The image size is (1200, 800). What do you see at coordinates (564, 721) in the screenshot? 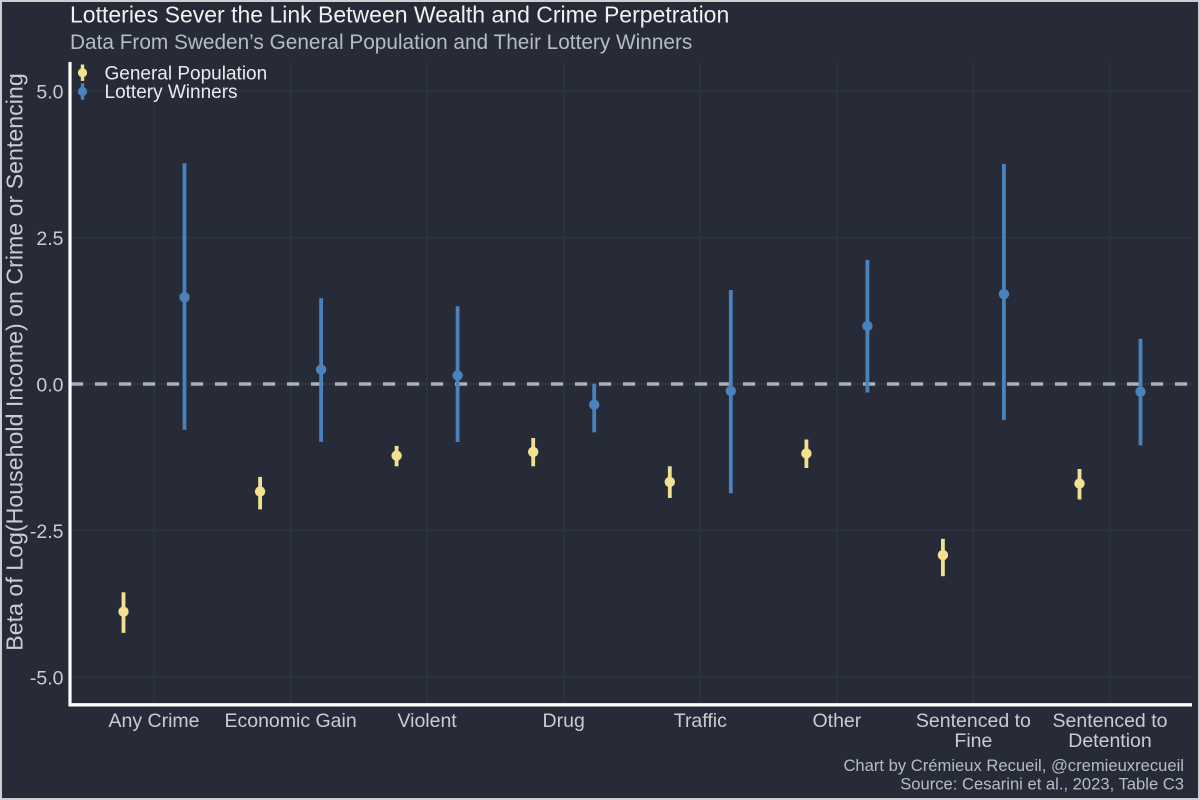
I see `svg-text: Drug` at bounding box center [564, 721].